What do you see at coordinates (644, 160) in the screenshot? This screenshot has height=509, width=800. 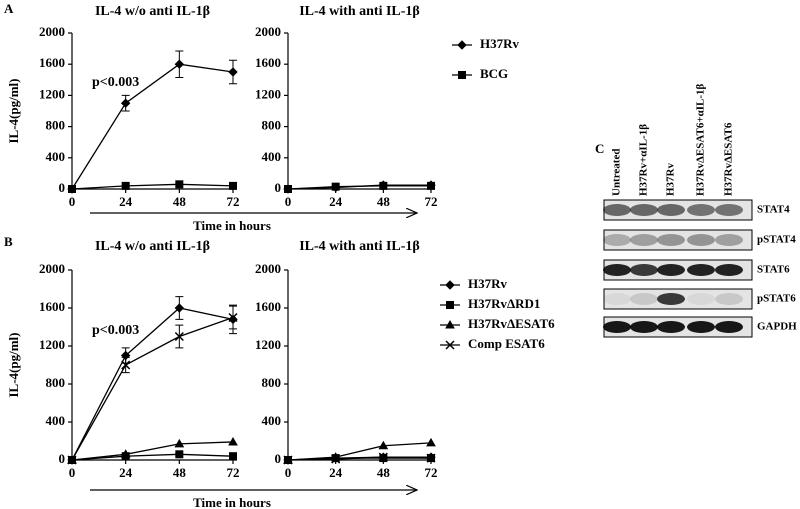 I see `blot-column-label: H37Rv+αIL-1β` at bounding box center [644, 160].